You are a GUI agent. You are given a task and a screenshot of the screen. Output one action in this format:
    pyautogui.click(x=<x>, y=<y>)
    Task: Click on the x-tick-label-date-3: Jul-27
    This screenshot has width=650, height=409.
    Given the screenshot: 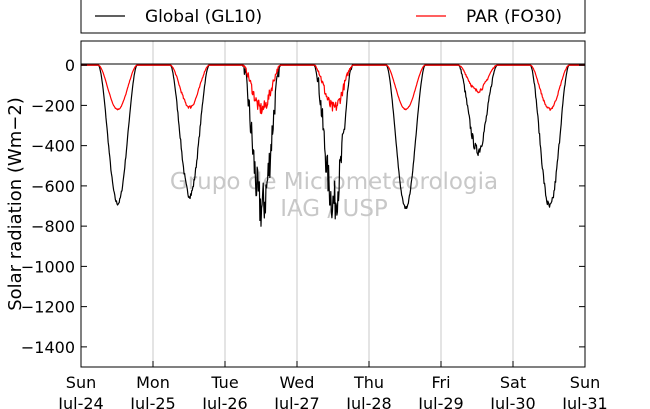 What is the action you would take?
    pyautogui.click(x=296, y=401)
    